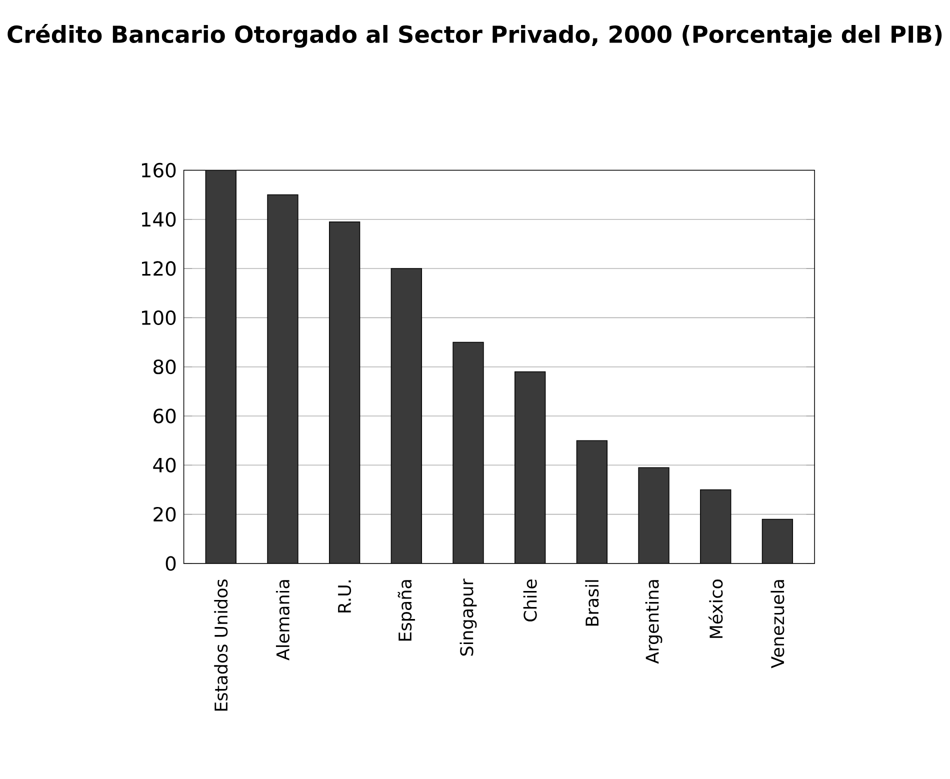 This screenshot has height=779, width=950. What do you see at coordinates (171, 563) in the screenshot?
I see `y-tick-label: 0` at bounding box center [171, 563].